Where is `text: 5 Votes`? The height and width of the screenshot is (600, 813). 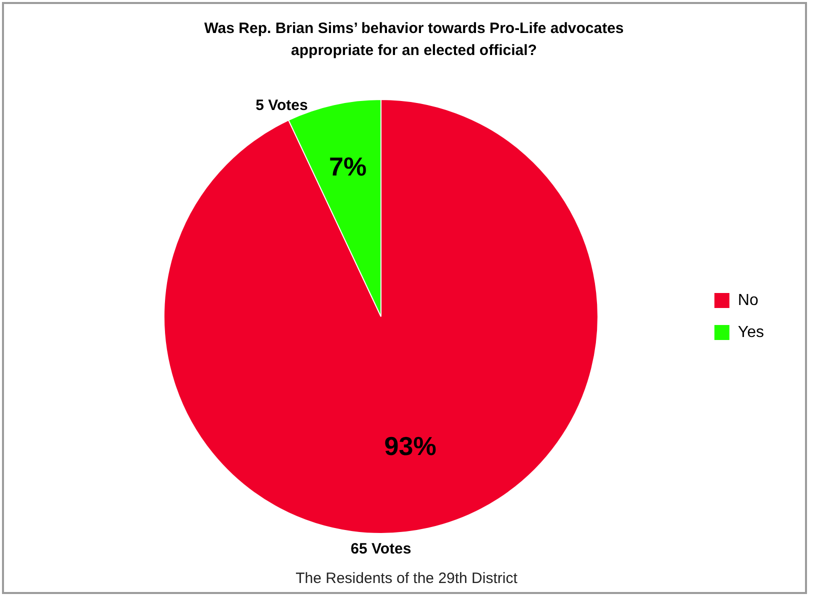
text: 5 Votes is located at coordinates (282, 105).